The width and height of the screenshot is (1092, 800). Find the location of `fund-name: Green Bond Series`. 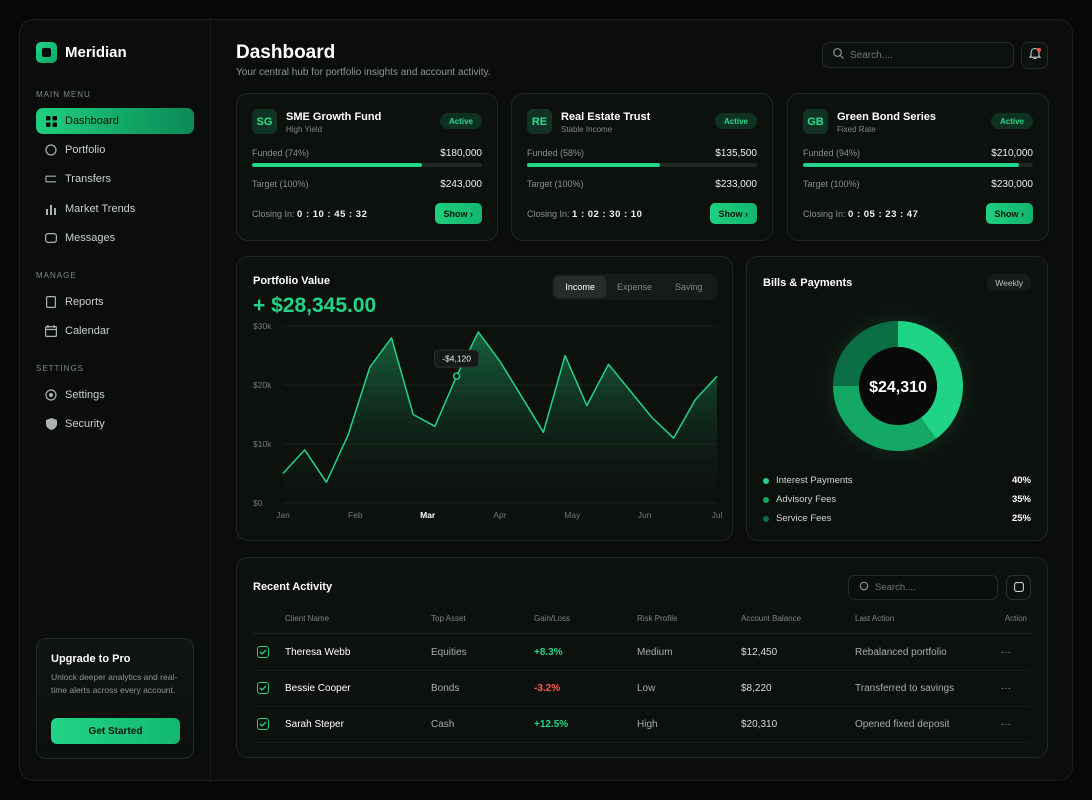

fund-name: Green Bond Series is located at coordinates (887, 117).